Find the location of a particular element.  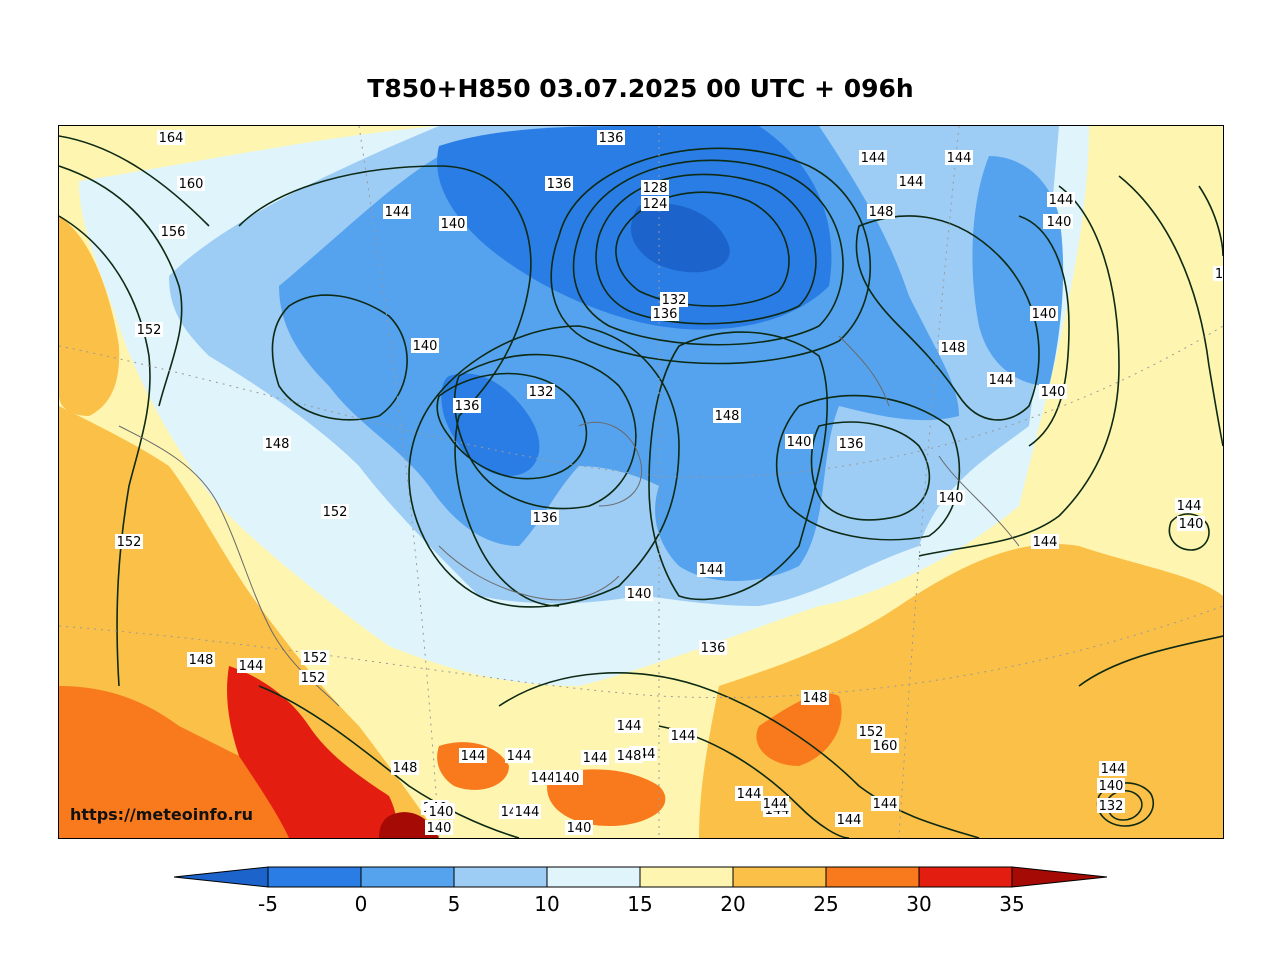

colorbar-tick-label: 35 is located at coordinates (1012, 904).